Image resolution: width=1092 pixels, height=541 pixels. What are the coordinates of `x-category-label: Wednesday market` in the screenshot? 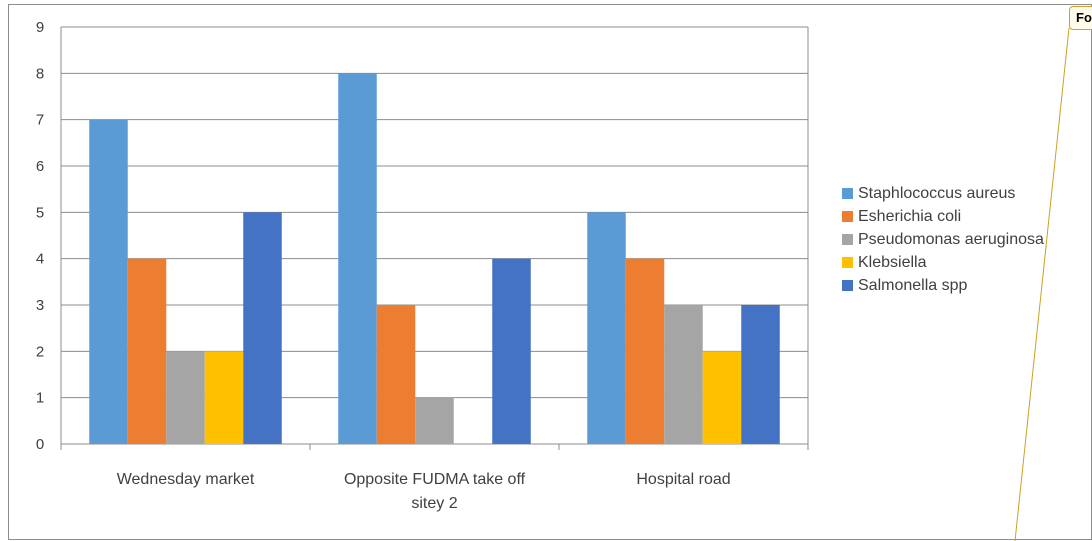 It's located at (186, 479).